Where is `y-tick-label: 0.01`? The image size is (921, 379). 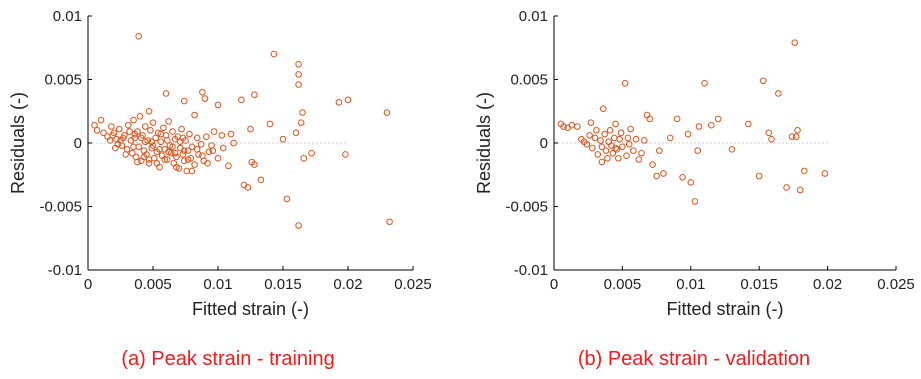
y-tick-label: 0.01 is located at coordinates (533, 16).